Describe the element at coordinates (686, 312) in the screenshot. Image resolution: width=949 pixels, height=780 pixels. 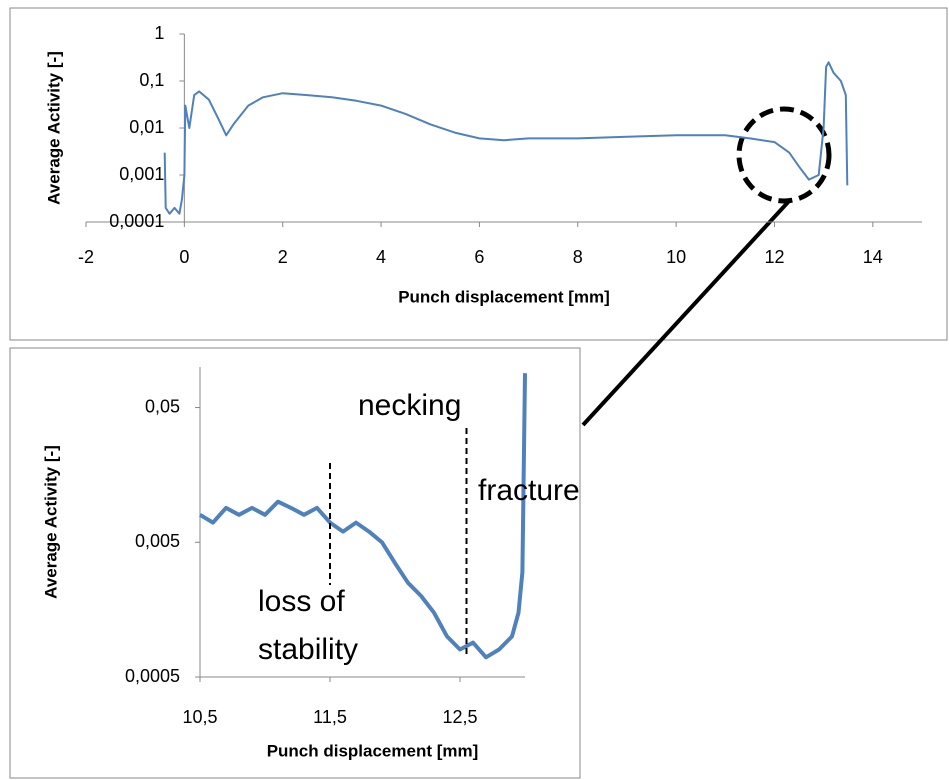
I see `zoom-connector` at that location.